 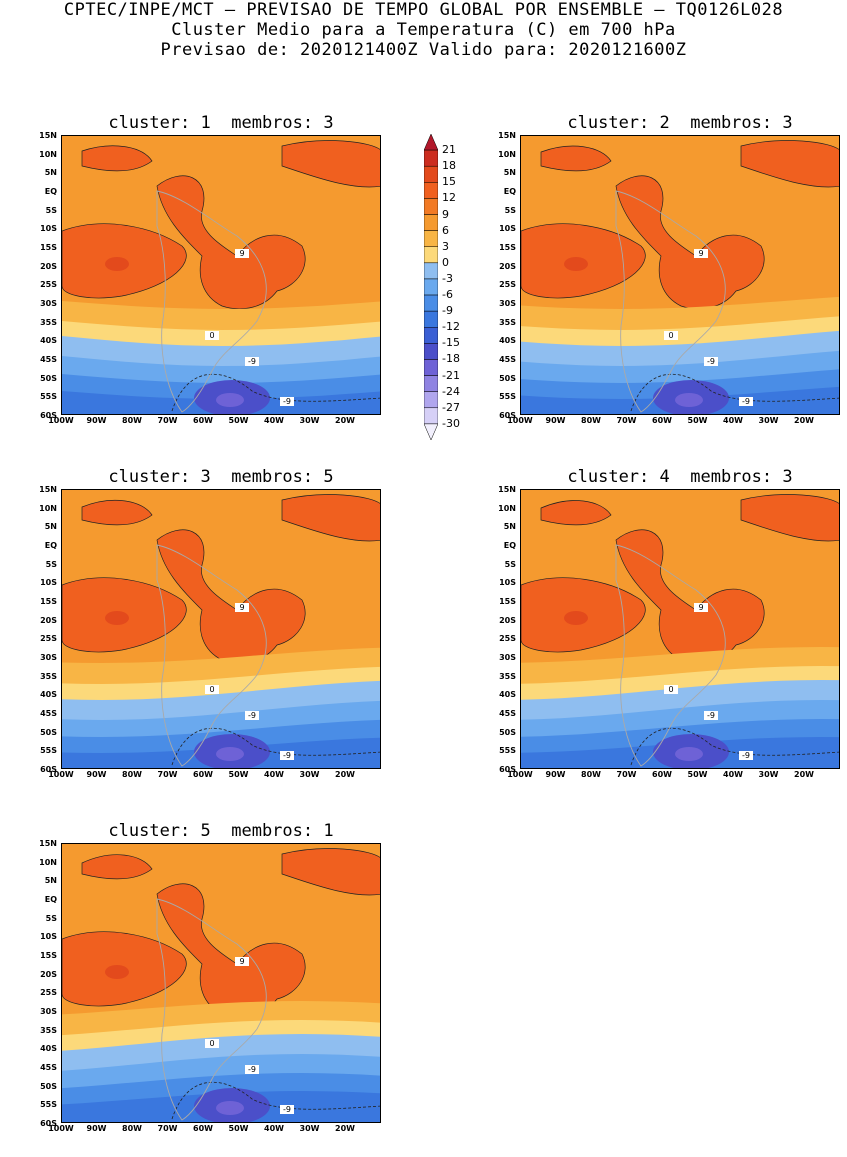 I want to click on minus9-contour, so click(x=275, y=746).